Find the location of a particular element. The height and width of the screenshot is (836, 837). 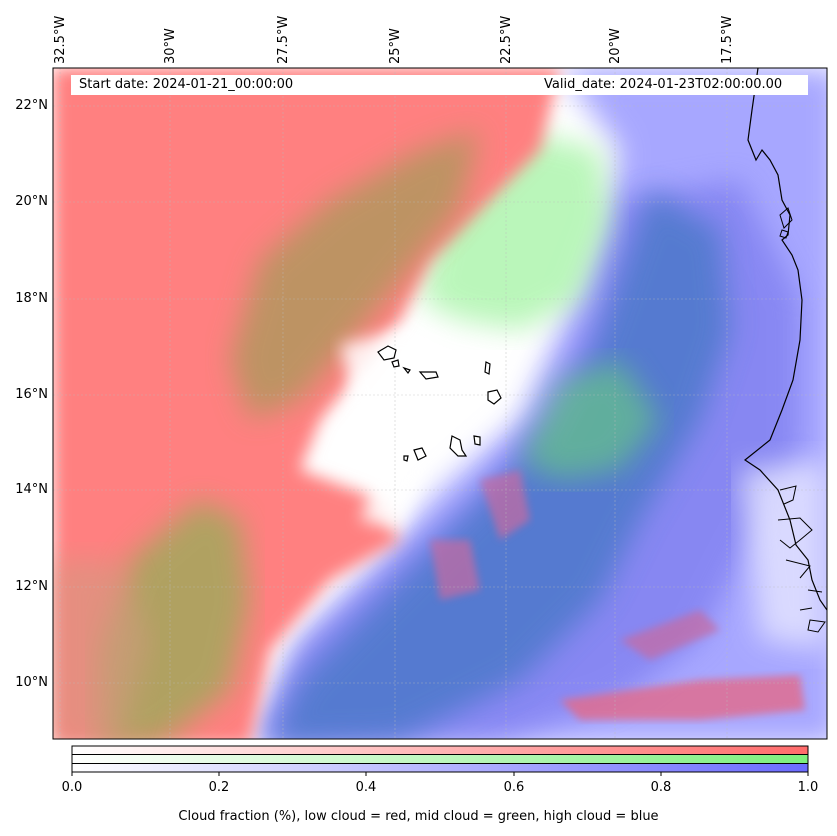

clear-sky-gap is located at coordinates (390, 430).